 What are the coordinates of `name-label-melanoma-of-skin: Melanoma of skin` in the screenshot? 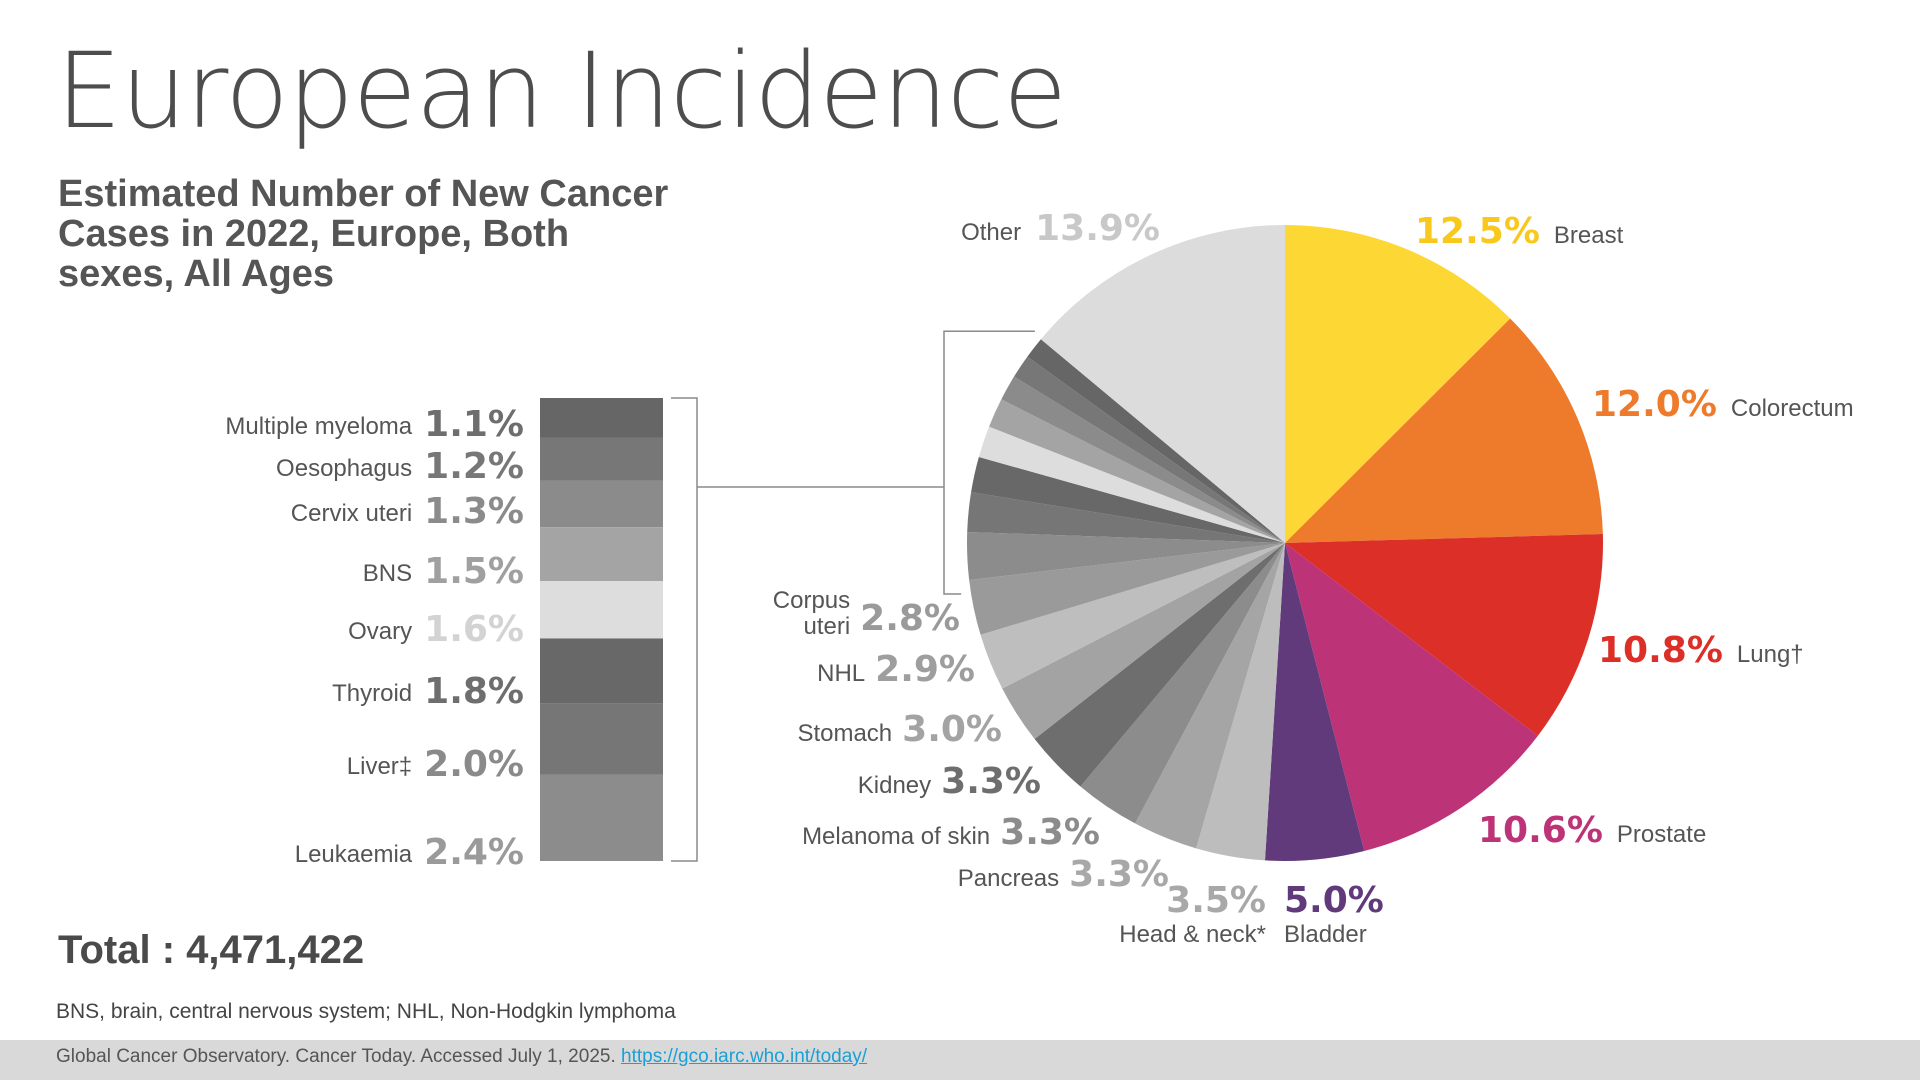 It's located at (896, 836).